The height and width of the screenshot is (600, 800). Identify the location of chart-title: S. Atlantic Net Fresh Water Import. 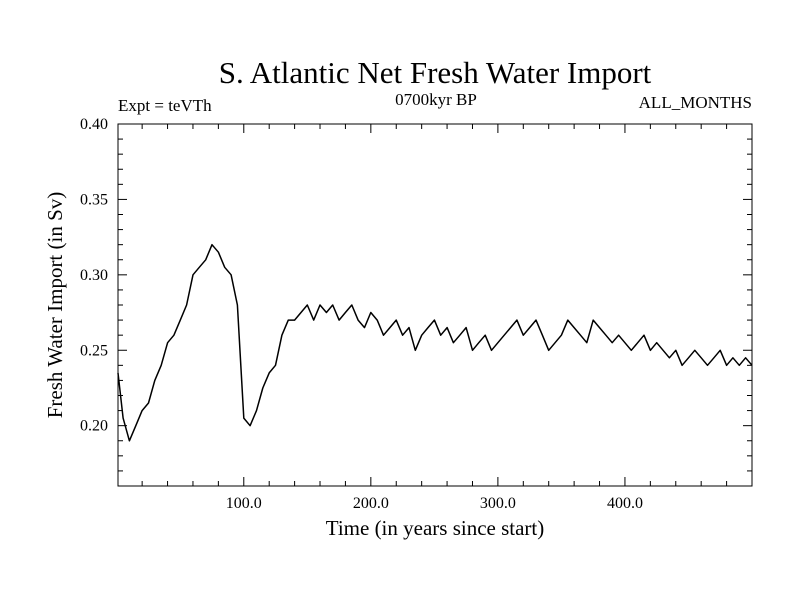
(435, 72).